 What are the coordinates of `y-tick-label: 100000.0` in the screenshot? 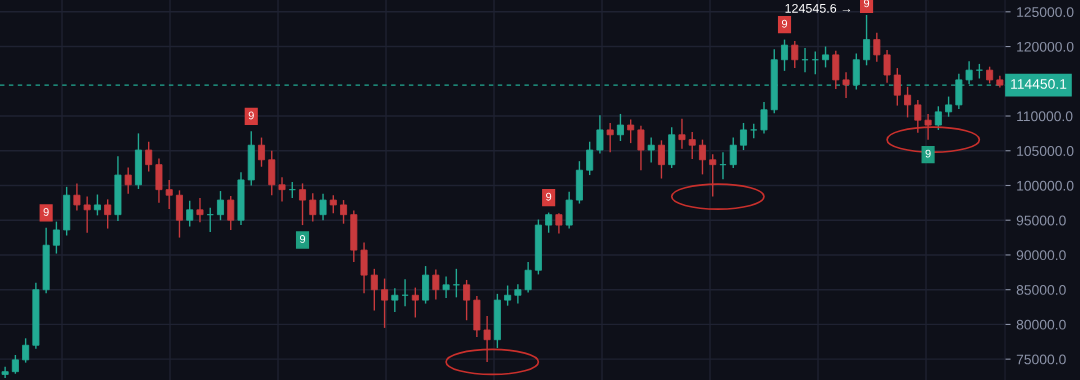 It's located at (1045, 185).